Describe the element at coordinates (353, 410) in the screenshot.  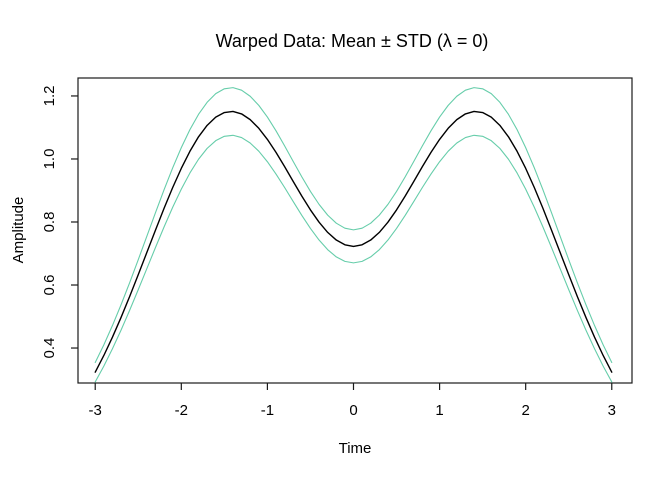
I see `x-axis-tick-label: 0` at that location.